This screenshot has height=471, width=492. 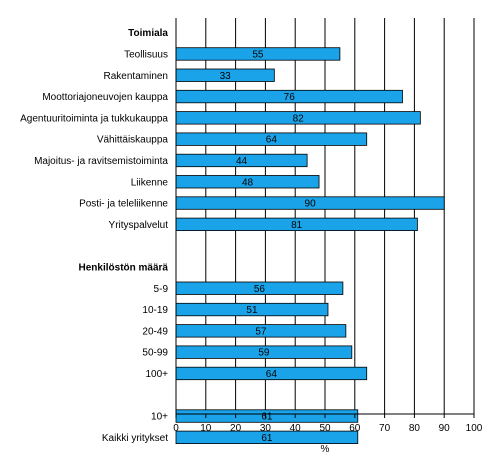 I want to click on category-label: Rakentaminen, so click(x=136, y=76).